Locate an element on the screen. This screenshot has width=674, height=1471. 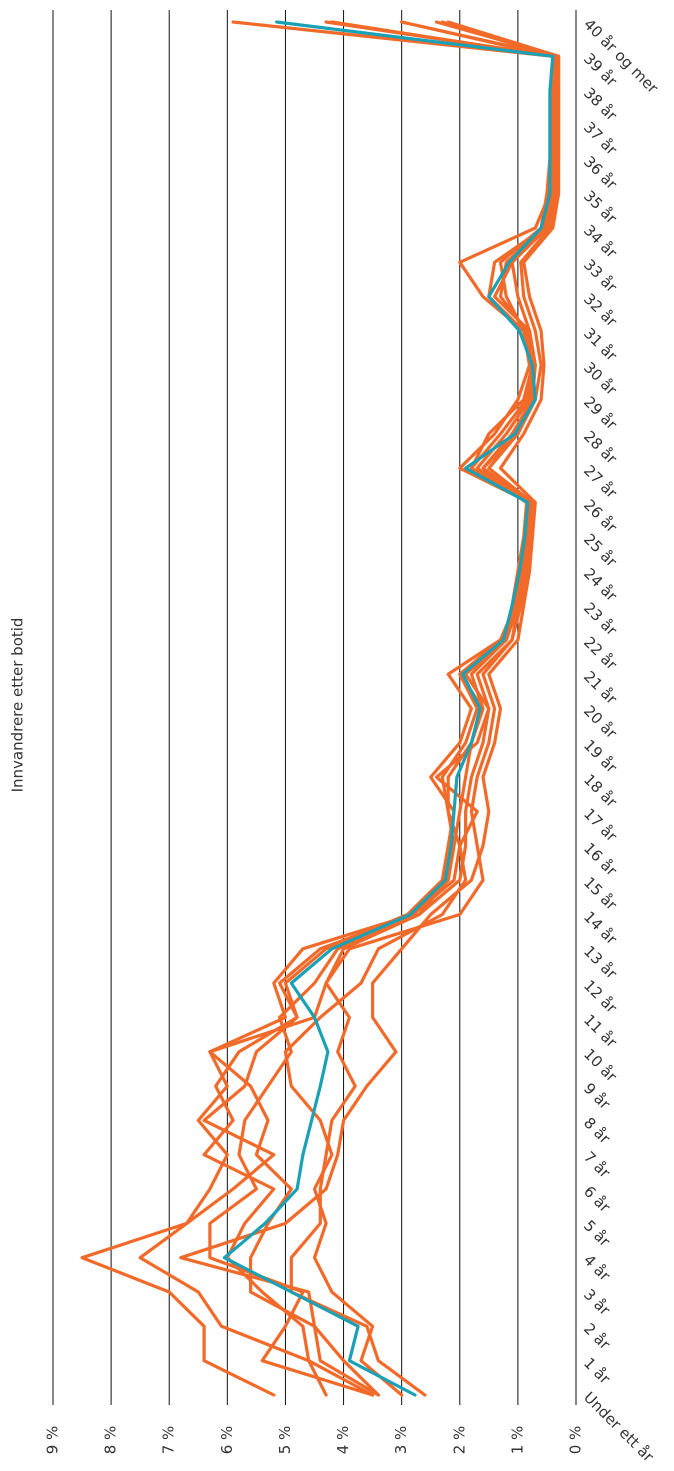
x-tick-label: 19 år is located at coordinates (600, 756).